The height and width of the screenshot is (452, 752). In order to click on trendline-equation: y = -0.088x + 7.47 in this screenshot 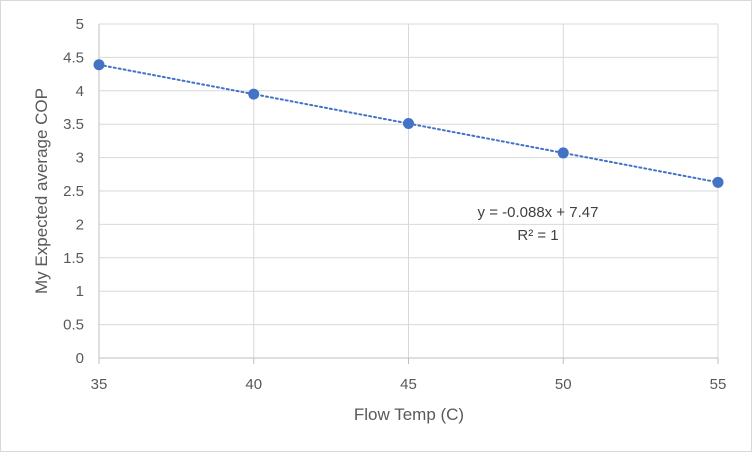, I will do `click(538, 212)`.